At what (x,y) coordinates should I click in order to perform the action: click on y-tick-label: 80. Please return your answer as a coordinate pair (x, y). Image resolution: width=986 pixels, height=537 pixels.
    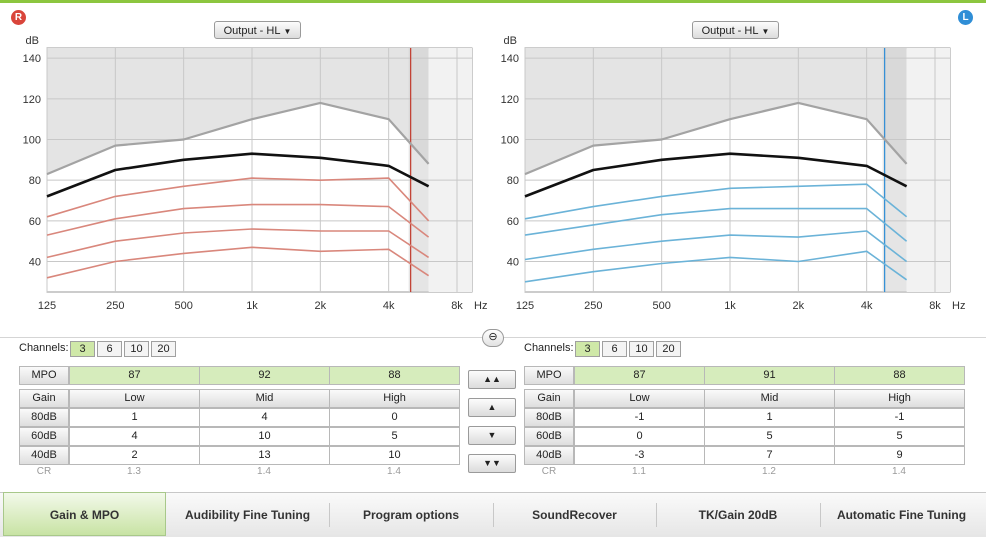
    Looking at the image, I should click on (35, 181).